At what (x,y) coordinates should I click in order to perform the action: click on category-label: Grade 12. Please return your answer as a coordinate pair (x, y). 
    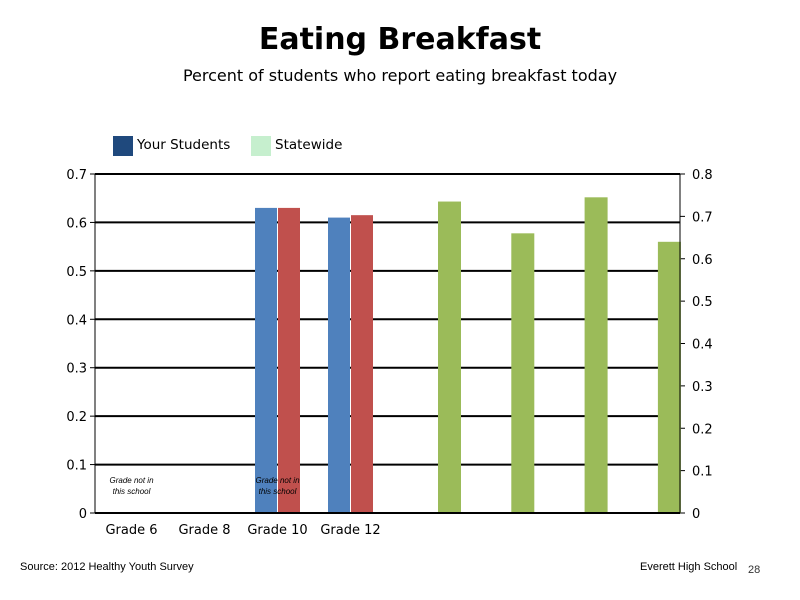
    Looking at the image, I should click on (350, 530).